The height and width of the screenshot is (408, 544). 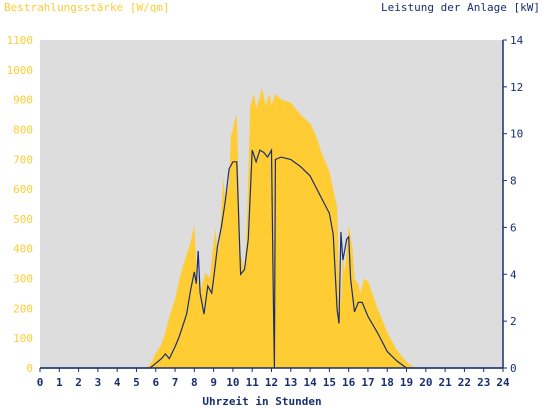 What do you see at coordinates (367, 382) in the screenshot?
I see `x-tick-label: 17` at bounding box center [367, 382].